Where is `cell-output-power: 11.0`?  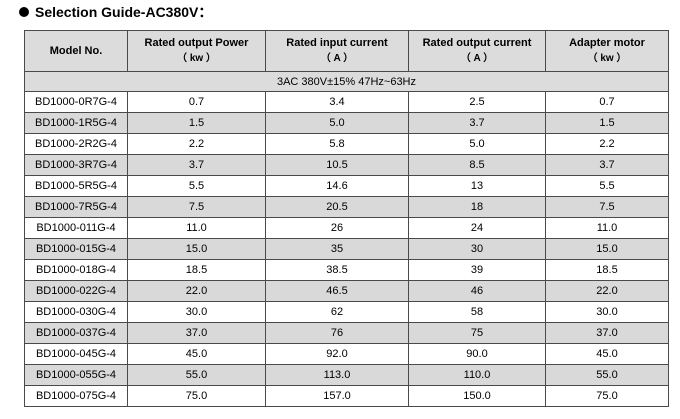 cell-output-power: 11.0 is located at coordinates (196, 228).